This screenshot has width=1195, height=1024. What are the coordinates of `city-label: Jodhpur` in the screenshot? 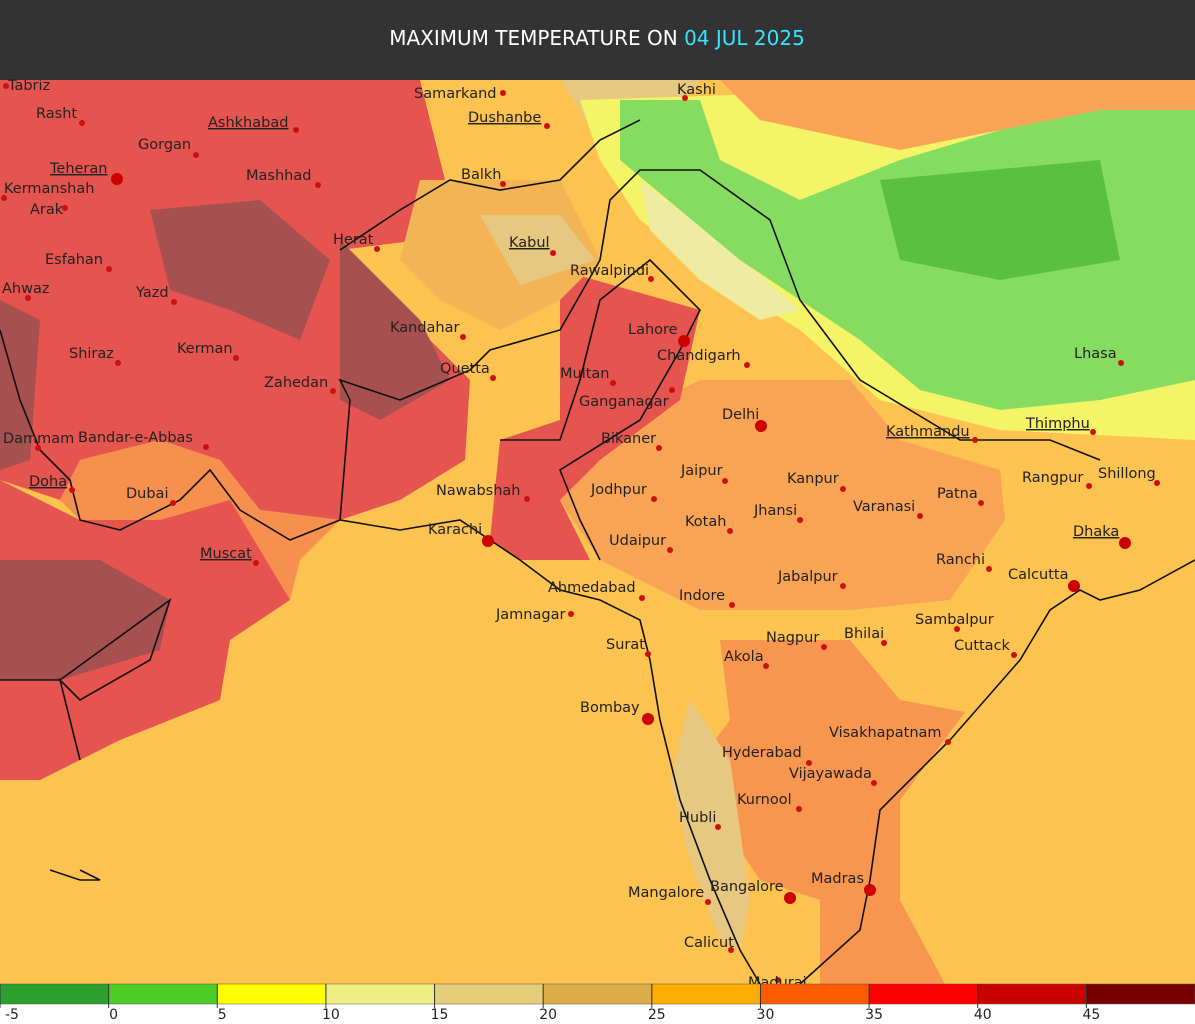 It's located at (618, 490).